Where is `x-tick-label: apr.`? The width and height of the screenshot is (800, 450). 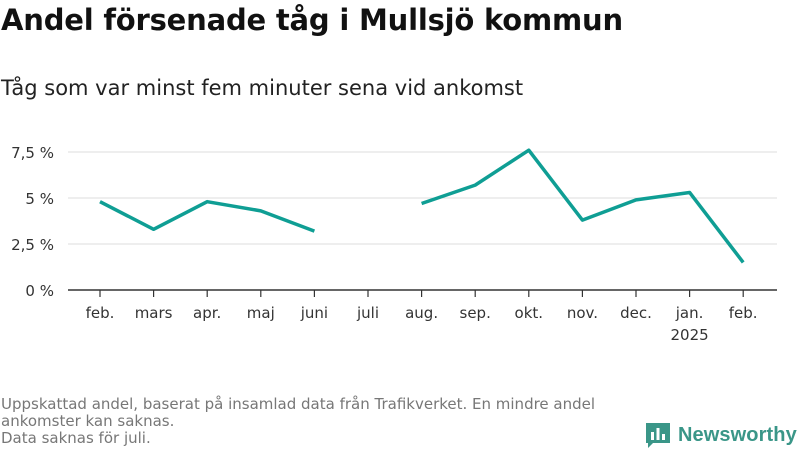
x-tick-label: apr. is located at coordinates (207, 313).